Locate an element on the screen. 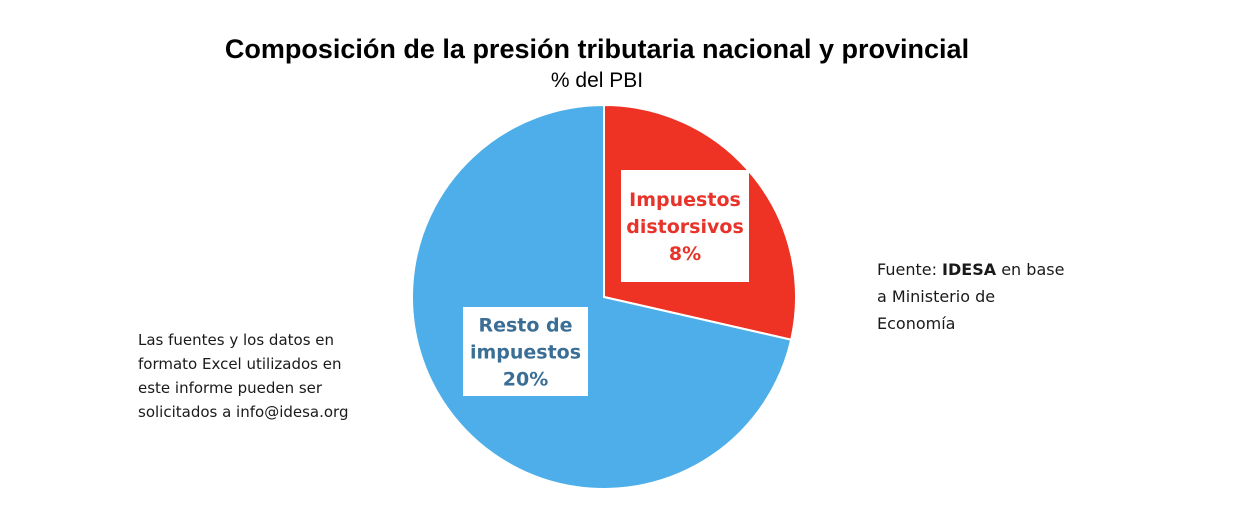  source-brand: IDESA is located at coordinates (969, 269).